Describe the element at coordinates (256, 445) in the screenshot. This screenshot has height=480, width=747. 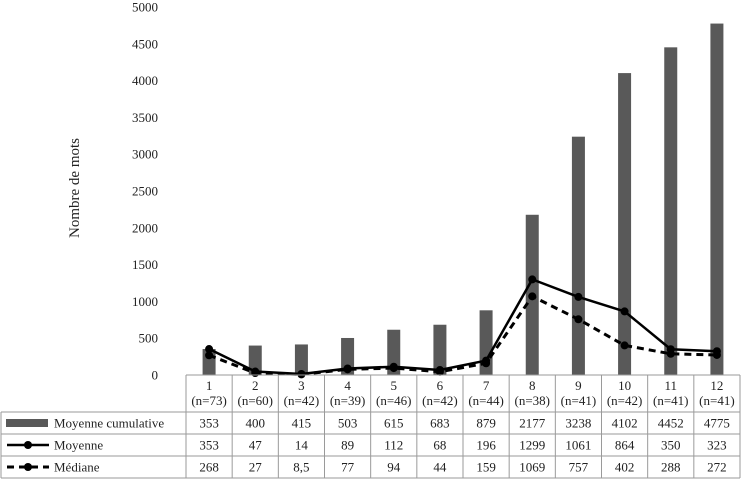
I see `table-cell: 47` at that location.